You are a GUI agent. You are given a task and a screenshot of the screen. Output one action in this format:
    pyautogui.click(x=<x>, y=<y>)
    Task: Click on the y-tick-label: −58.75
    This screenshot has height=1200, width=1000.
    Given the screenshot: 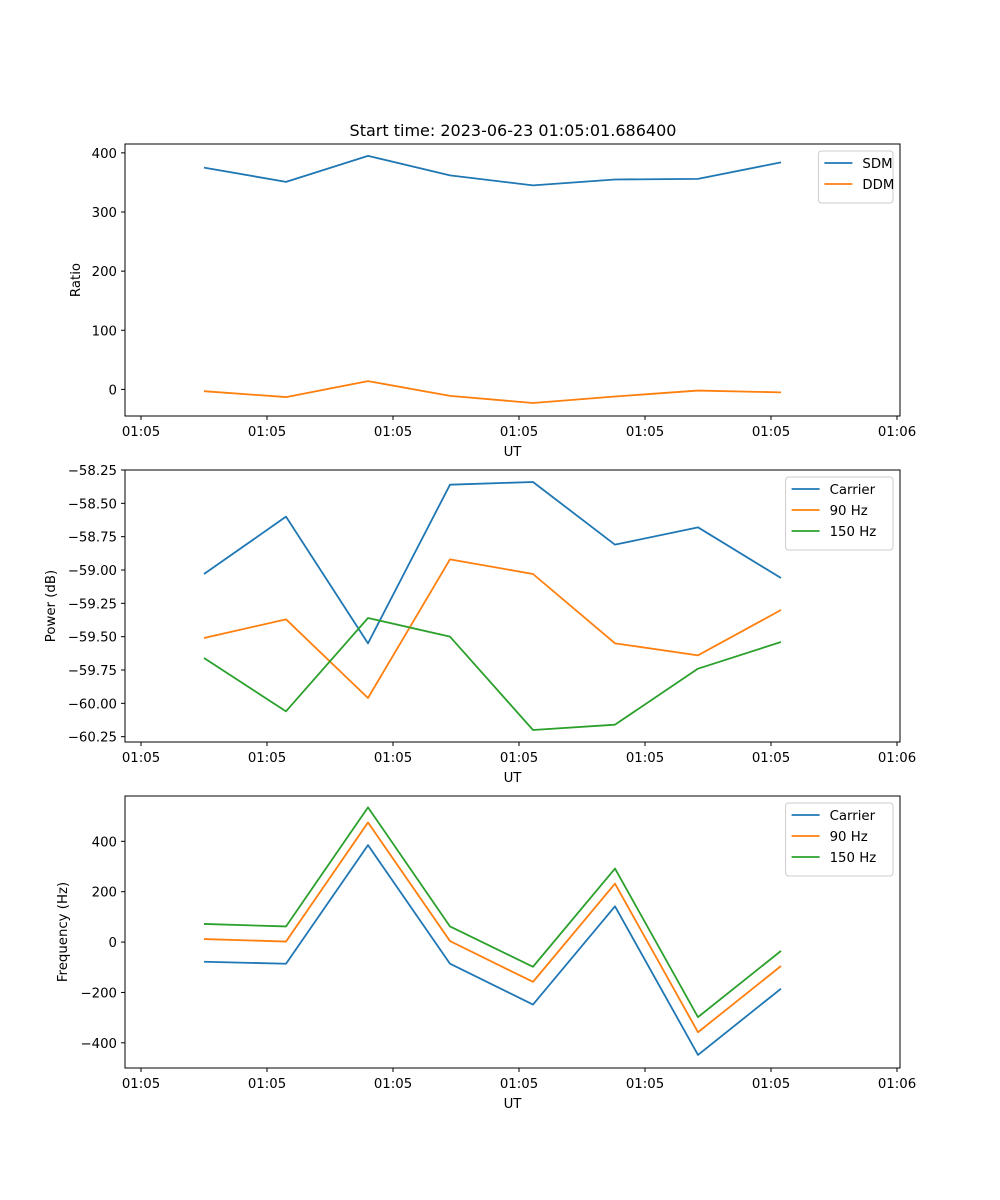 What is the action you would take?
    pyautogui.click(x=92, y=538)
    